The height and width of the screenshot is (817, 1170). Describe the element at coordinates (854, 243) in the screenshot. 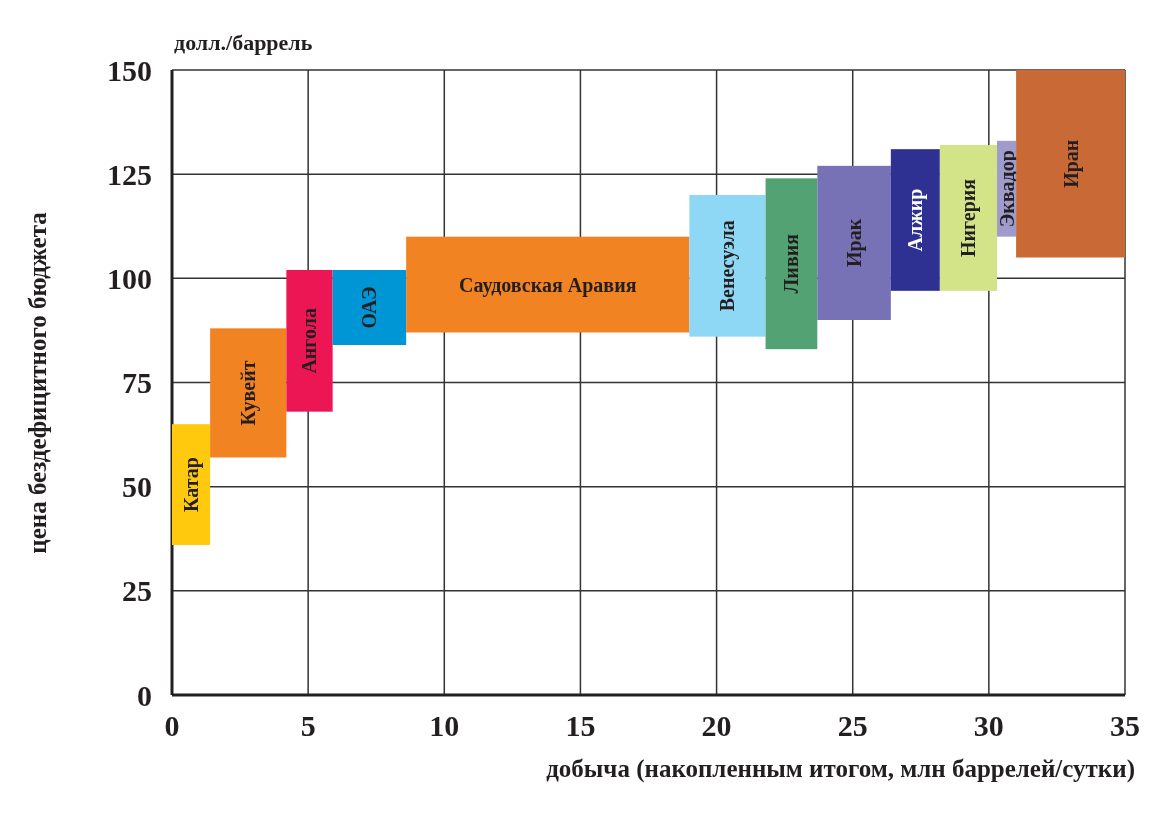

I see `category-label: Ирак` at that location.